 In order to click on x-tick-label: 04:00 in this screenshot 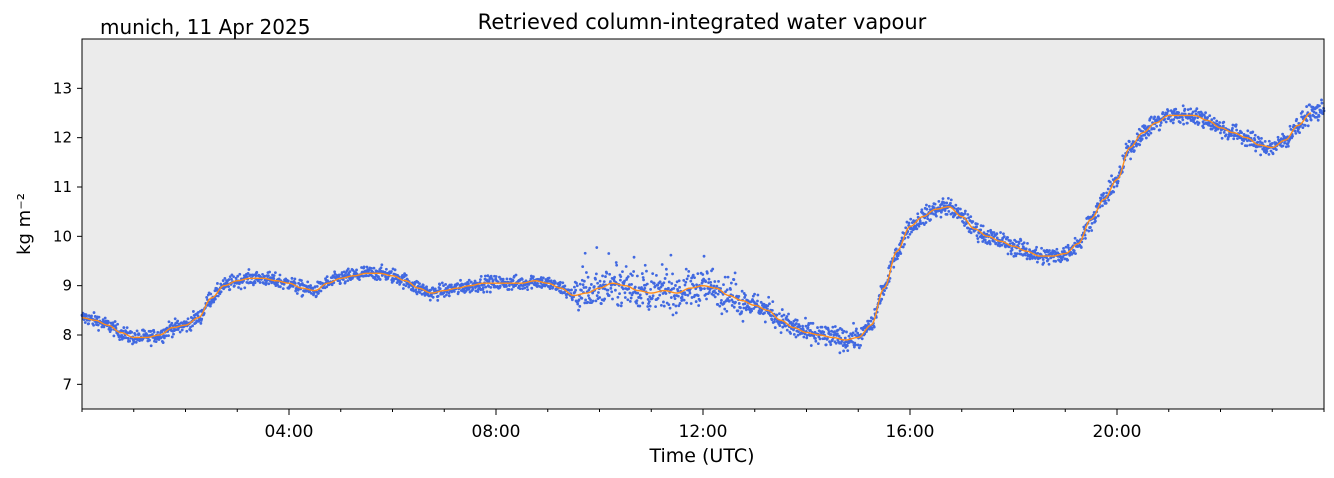, I will do `click(289, 432)`.